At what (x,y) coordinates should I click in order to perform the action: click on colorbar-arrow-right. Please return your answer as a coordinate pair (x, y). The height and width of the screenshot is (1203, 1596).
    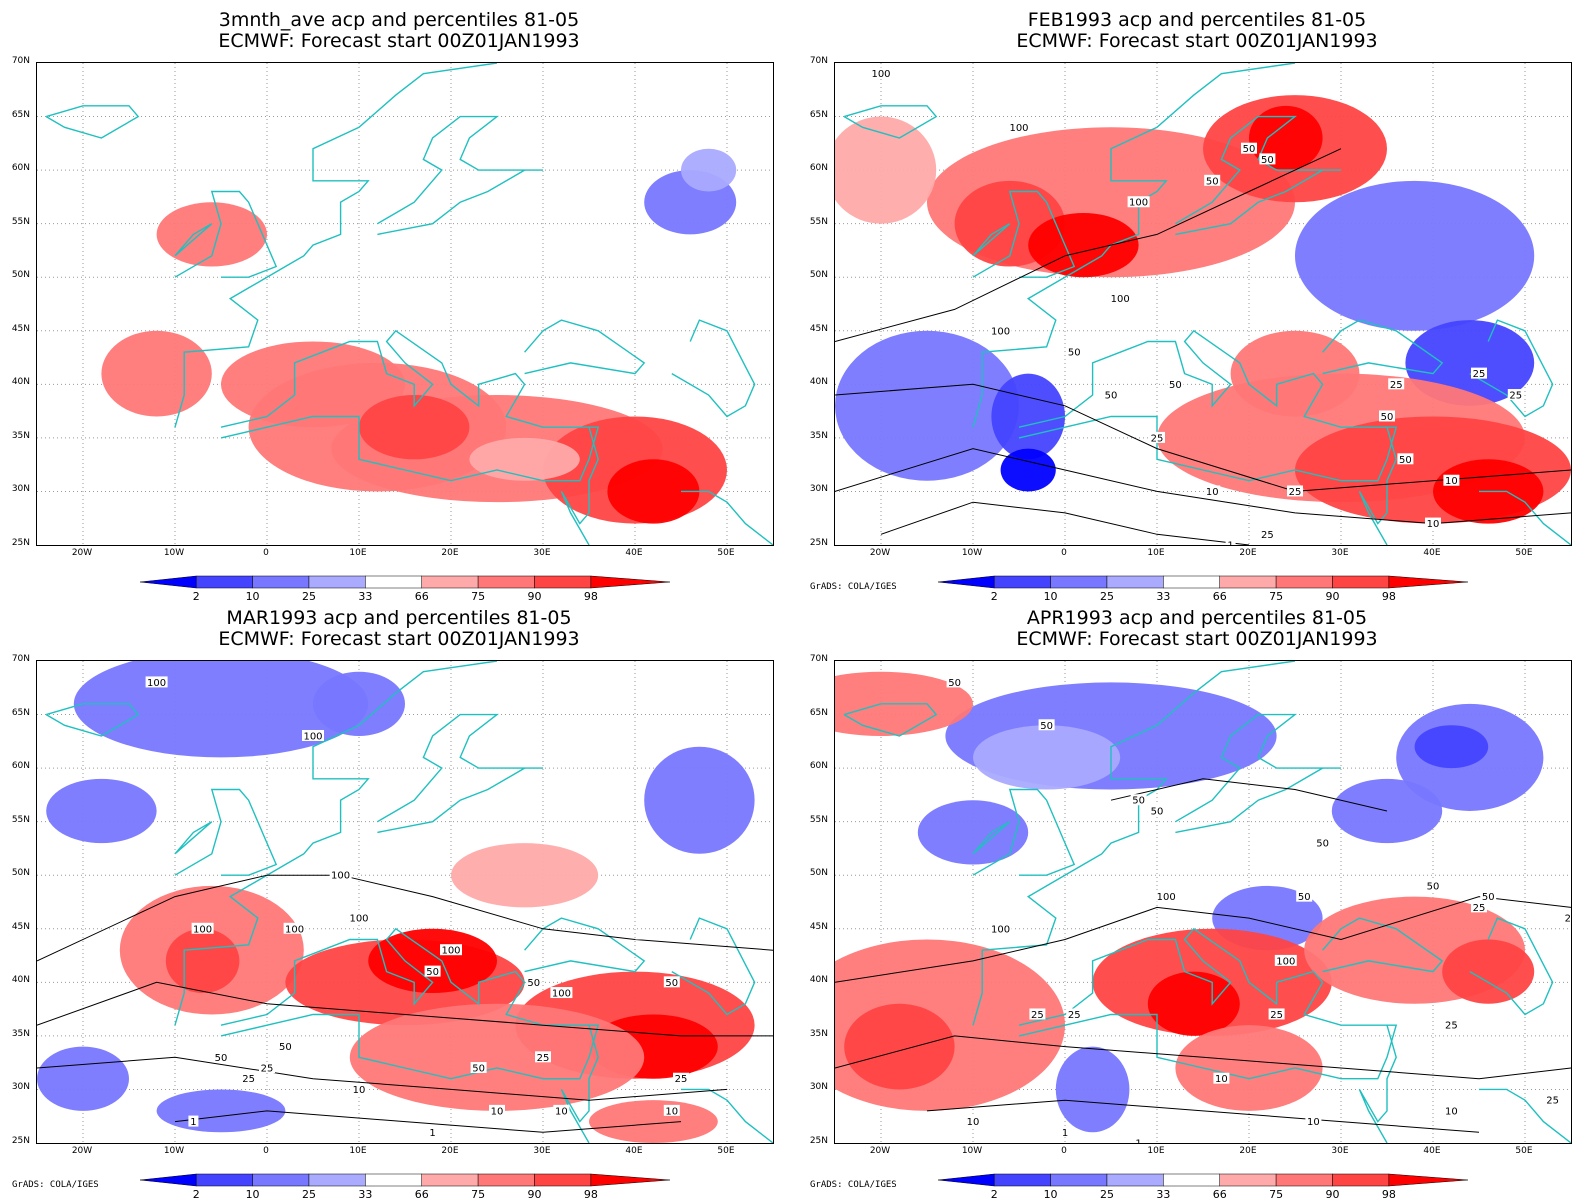
    Looking at the image, I should click on (1428, 1180).